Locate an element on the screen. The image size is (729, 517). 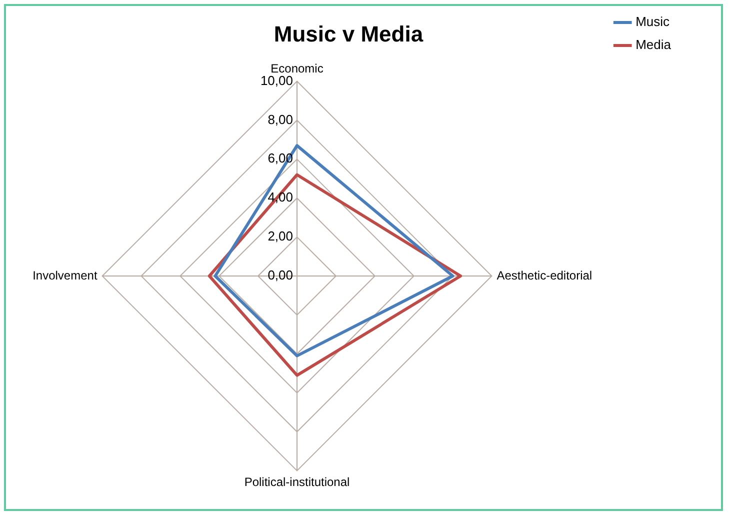
y-tick-label: 10,00 is located at coordinates (276, 80).